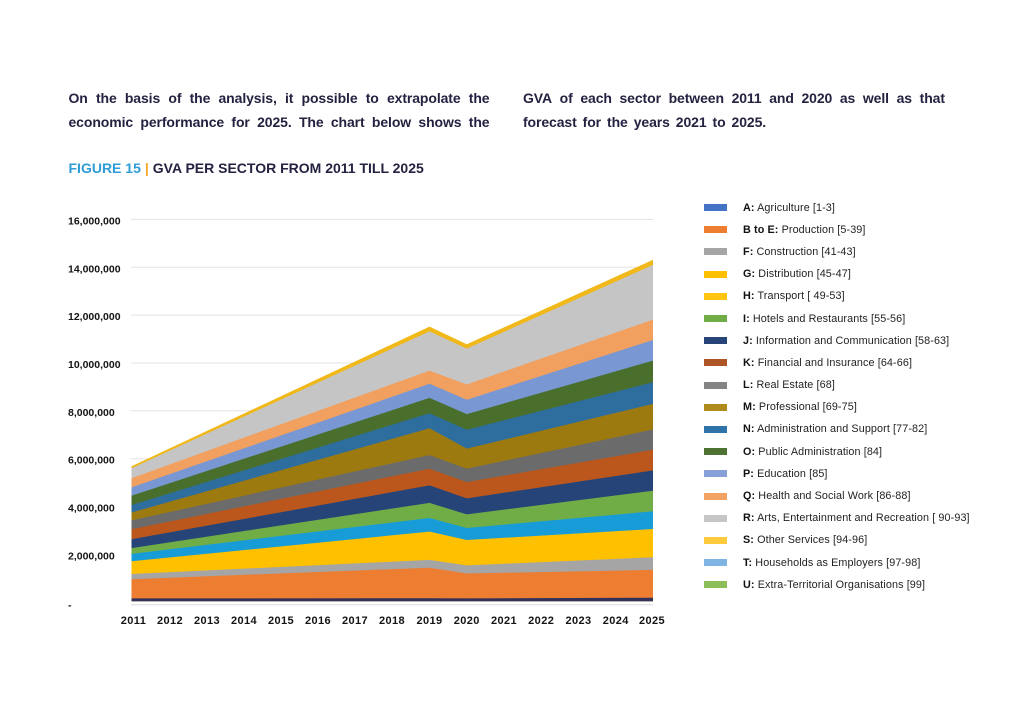 The height and width of the screenshot is (714, 1010). Describe the element at coordinates (318, 621) in the screenshot. I see `svg-text: 2016` at that location.